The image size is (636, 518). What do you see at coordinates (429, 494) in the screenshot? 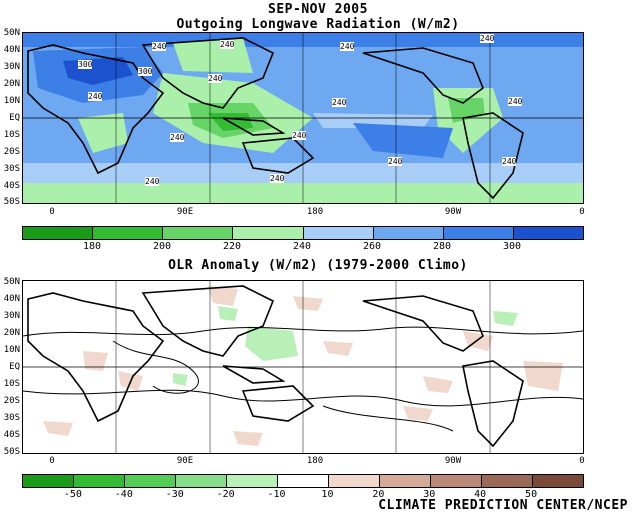
I see `colorbar-tick-label: 30` at bounding box center [429, 494].